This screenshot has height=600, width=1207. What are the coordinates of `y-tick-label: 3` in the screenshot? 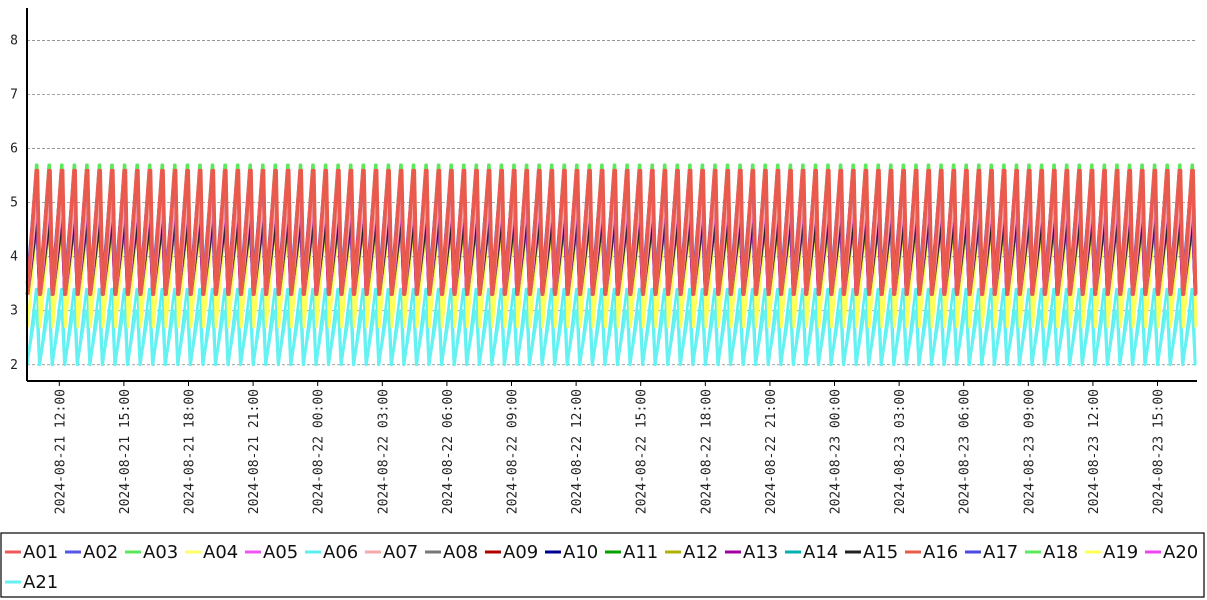 It's located at (14, 311).